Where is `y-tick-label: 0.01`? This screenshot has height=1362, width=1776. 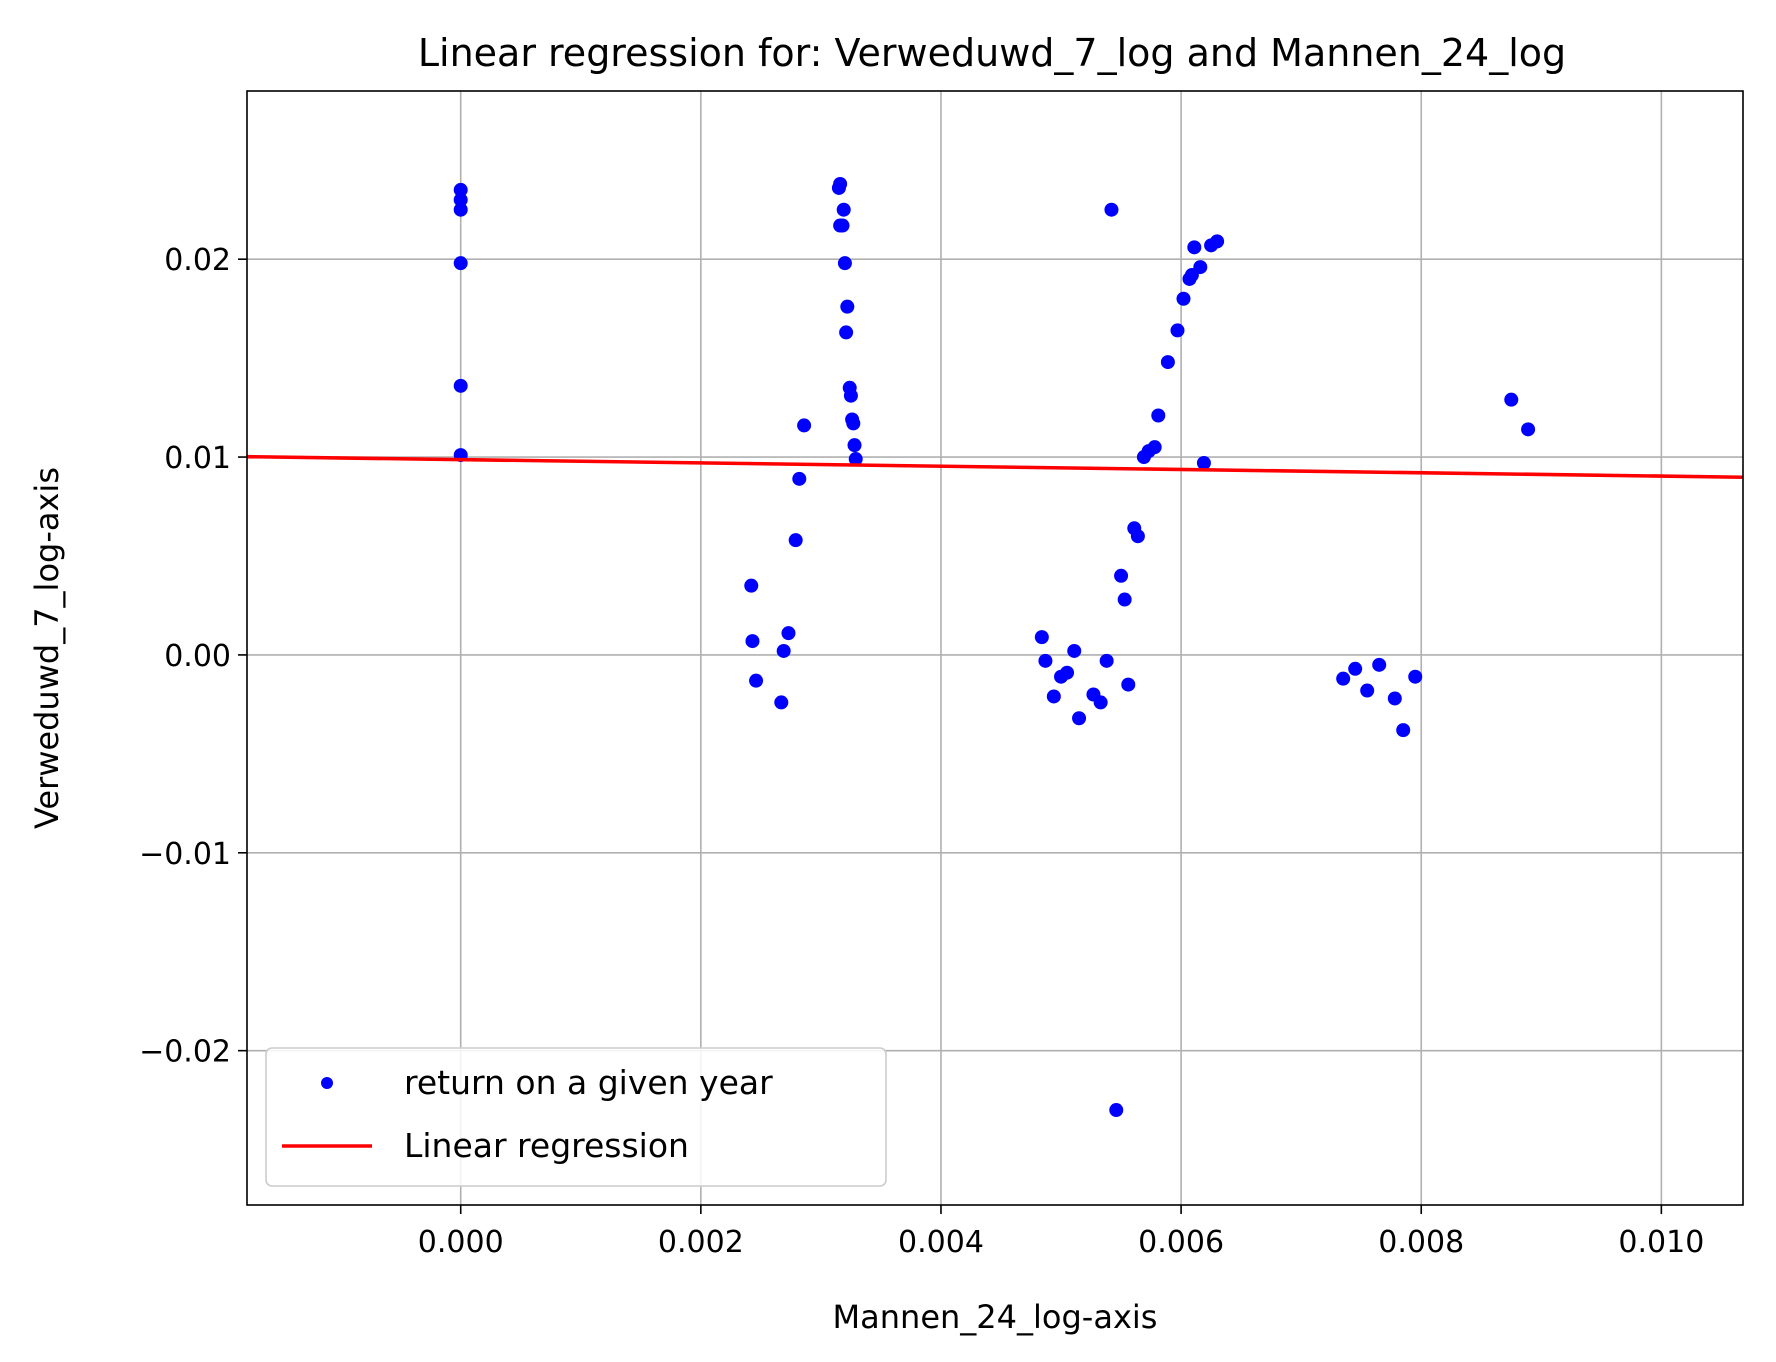 y-tick-label: 0.01 is located at coordinates (197, 458).